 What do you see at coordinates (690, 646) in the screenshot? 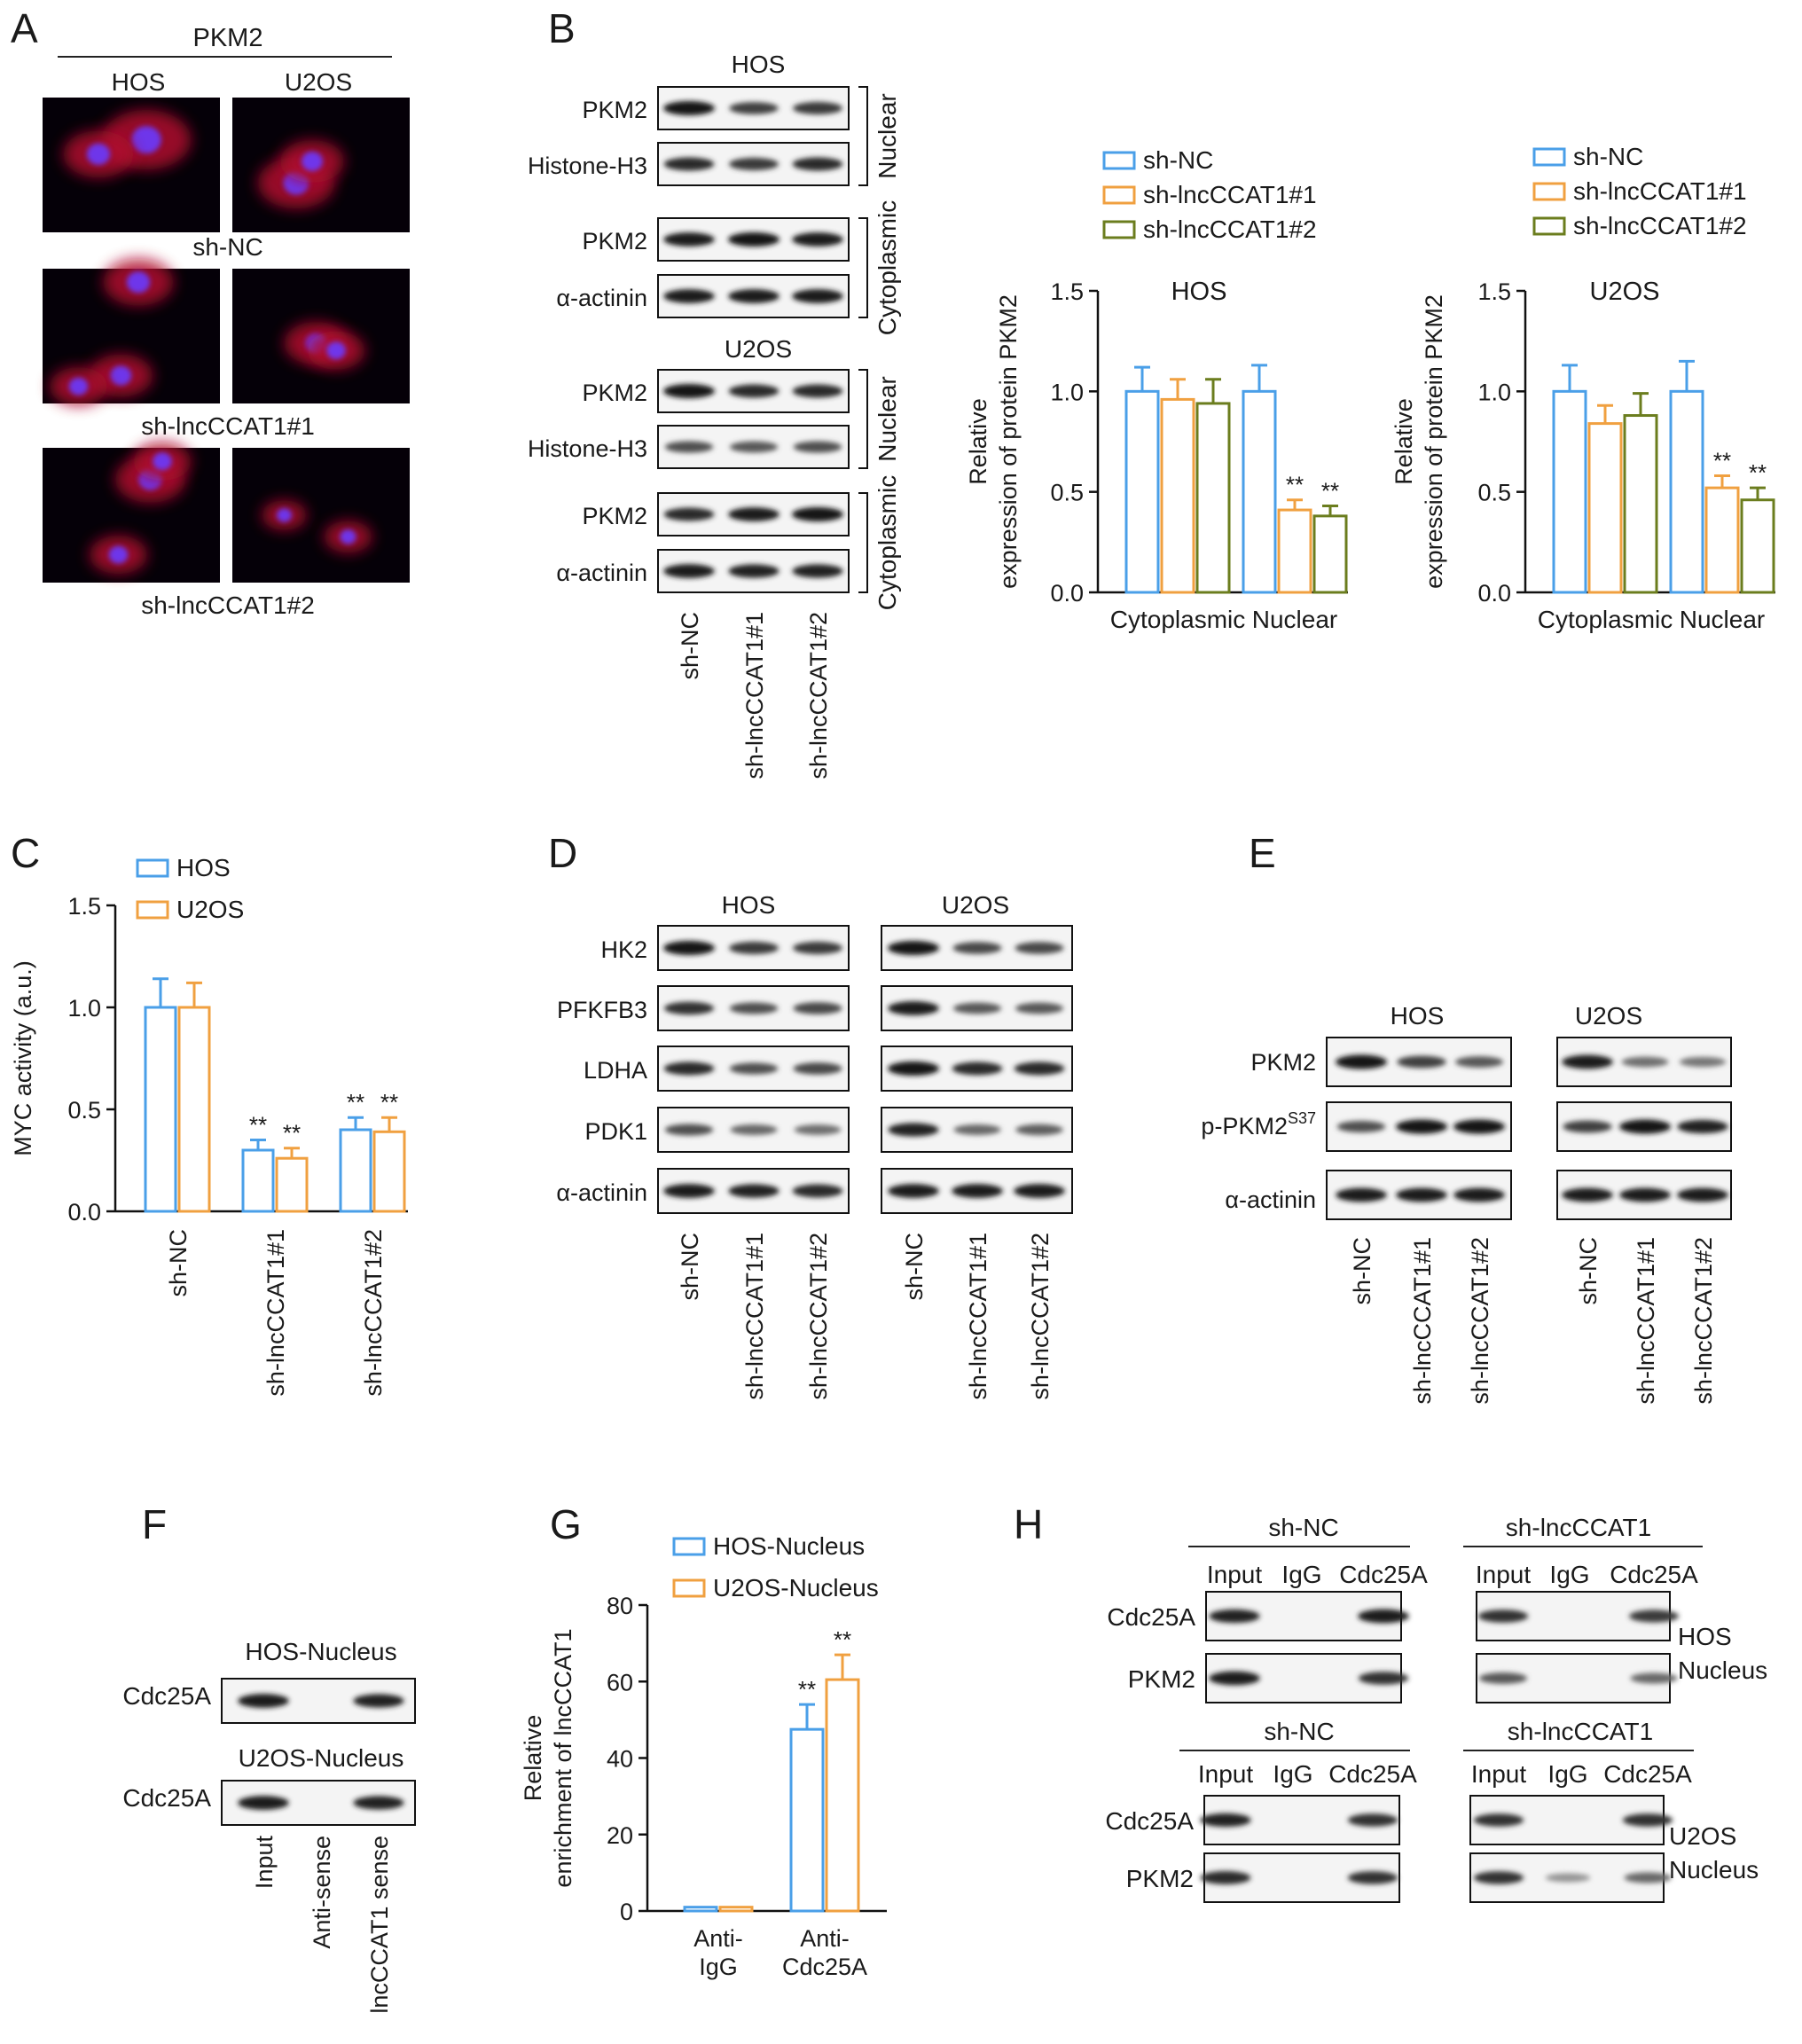
I see `panel-b-lane-label-1: sh-NC` at bounding box center [690, 646].